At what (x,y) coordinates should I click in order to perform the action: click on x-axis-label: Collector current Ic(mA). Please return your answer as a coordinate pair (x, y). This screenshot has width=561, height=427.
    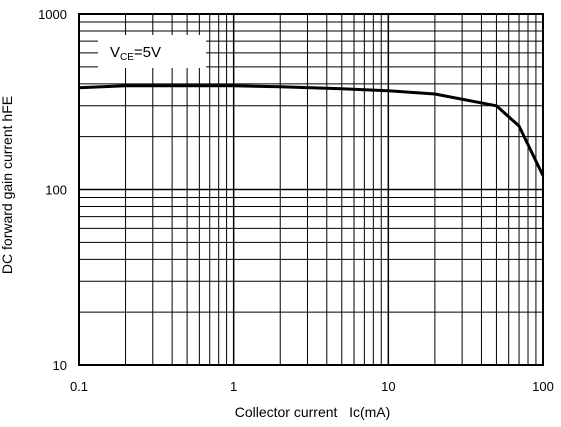
    Looking at the image, I should click on (312, 412).